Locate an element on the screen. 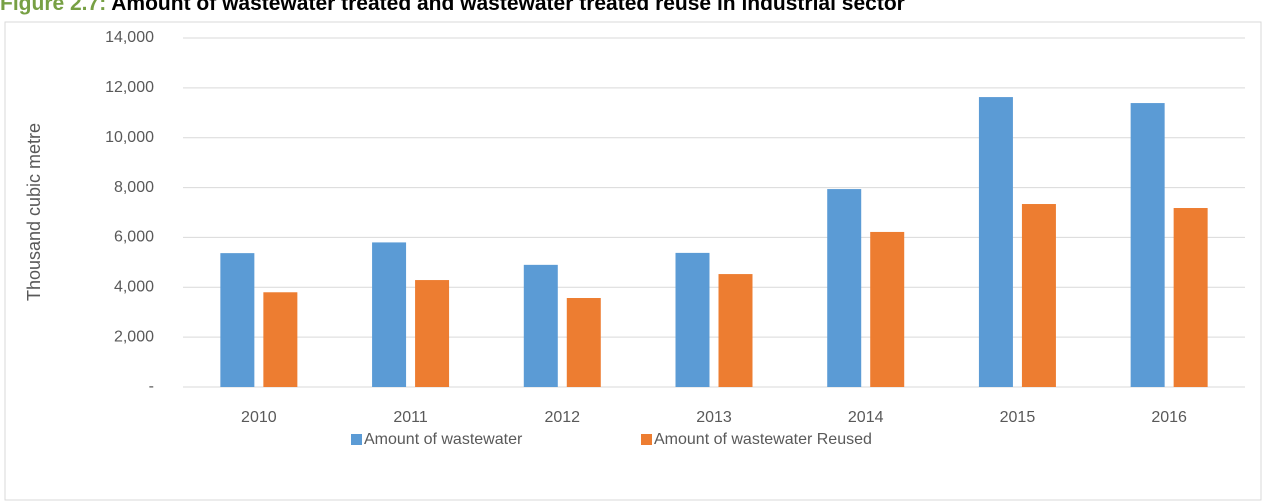  legend-label: Amount of wastewater Reused is located at coordinates (763, 439).